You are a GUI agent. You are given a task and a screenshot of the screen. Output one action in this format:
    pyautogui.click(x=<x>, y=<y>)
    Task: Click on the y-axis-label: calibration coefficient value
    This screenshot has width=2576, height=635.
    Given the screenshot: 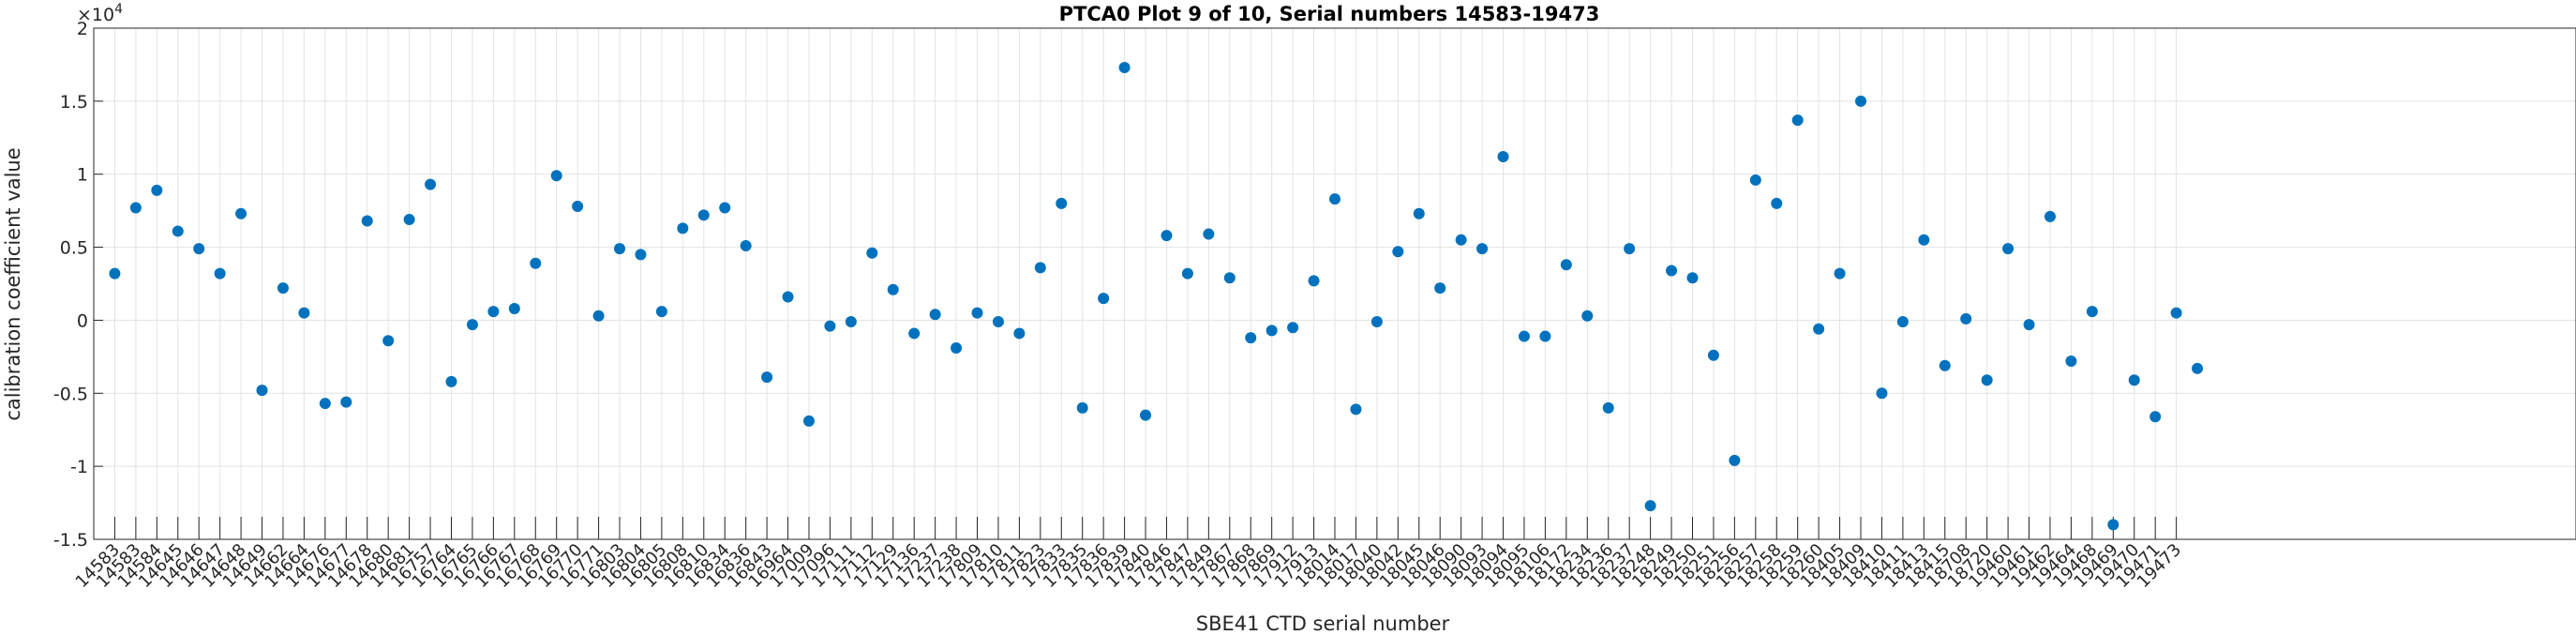 What is the action you would take?
    pyautogui.click(x=13, y=283)
    